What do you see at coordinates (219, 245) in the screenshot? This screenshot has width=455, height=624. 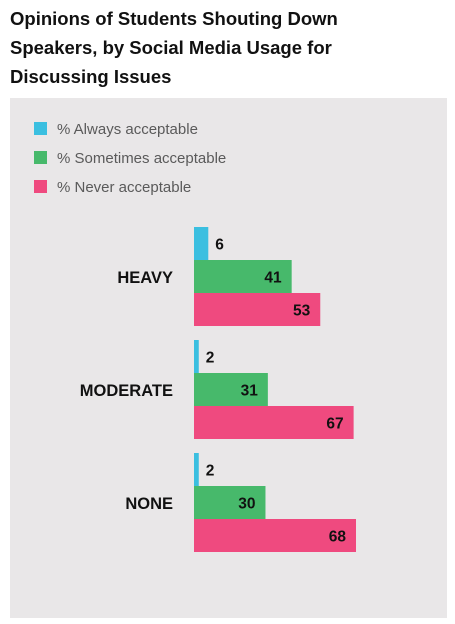 I see `value-label-heavy-series-1: 6` at bounding box center [219, 245].